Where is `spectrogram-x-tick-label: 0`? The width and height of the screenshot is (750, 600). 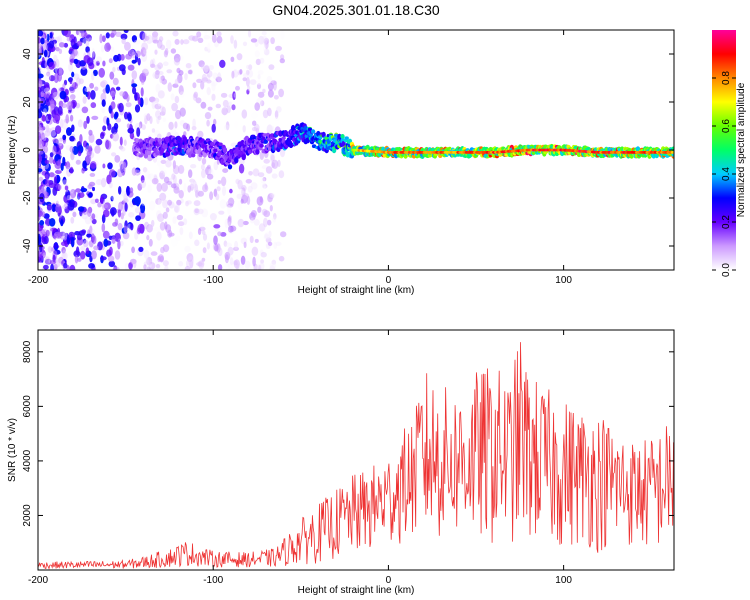
spectrogram-x-tick-label: 0 is located at coordinates (389, 280).